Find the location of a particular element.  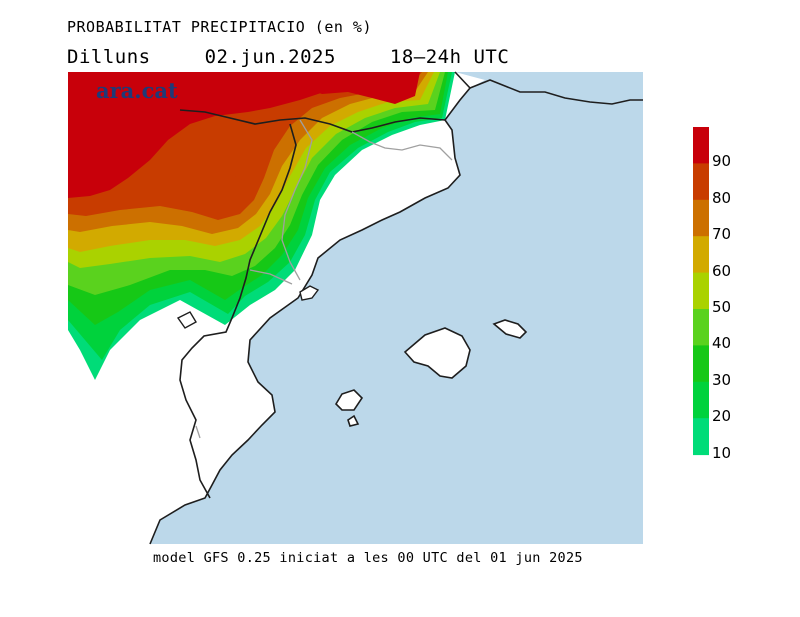

precip-band-90-north-pyrenees is located at coordinates (339, 88).